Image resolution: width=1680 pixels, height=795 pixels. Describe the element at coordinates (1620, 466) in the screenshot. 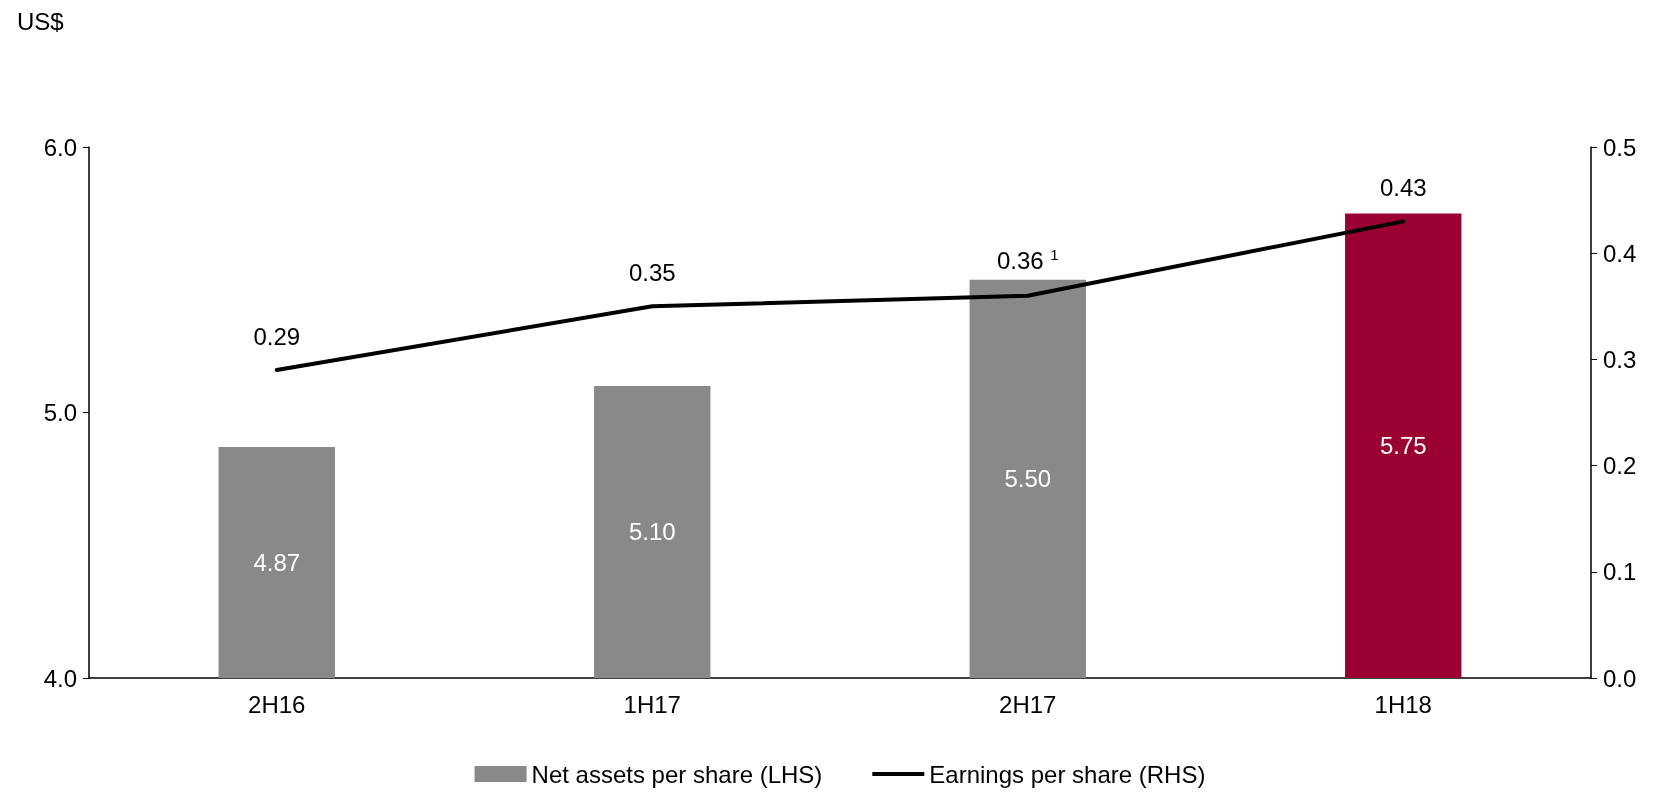

I see `y2-tick-label: 0.2` at that location.